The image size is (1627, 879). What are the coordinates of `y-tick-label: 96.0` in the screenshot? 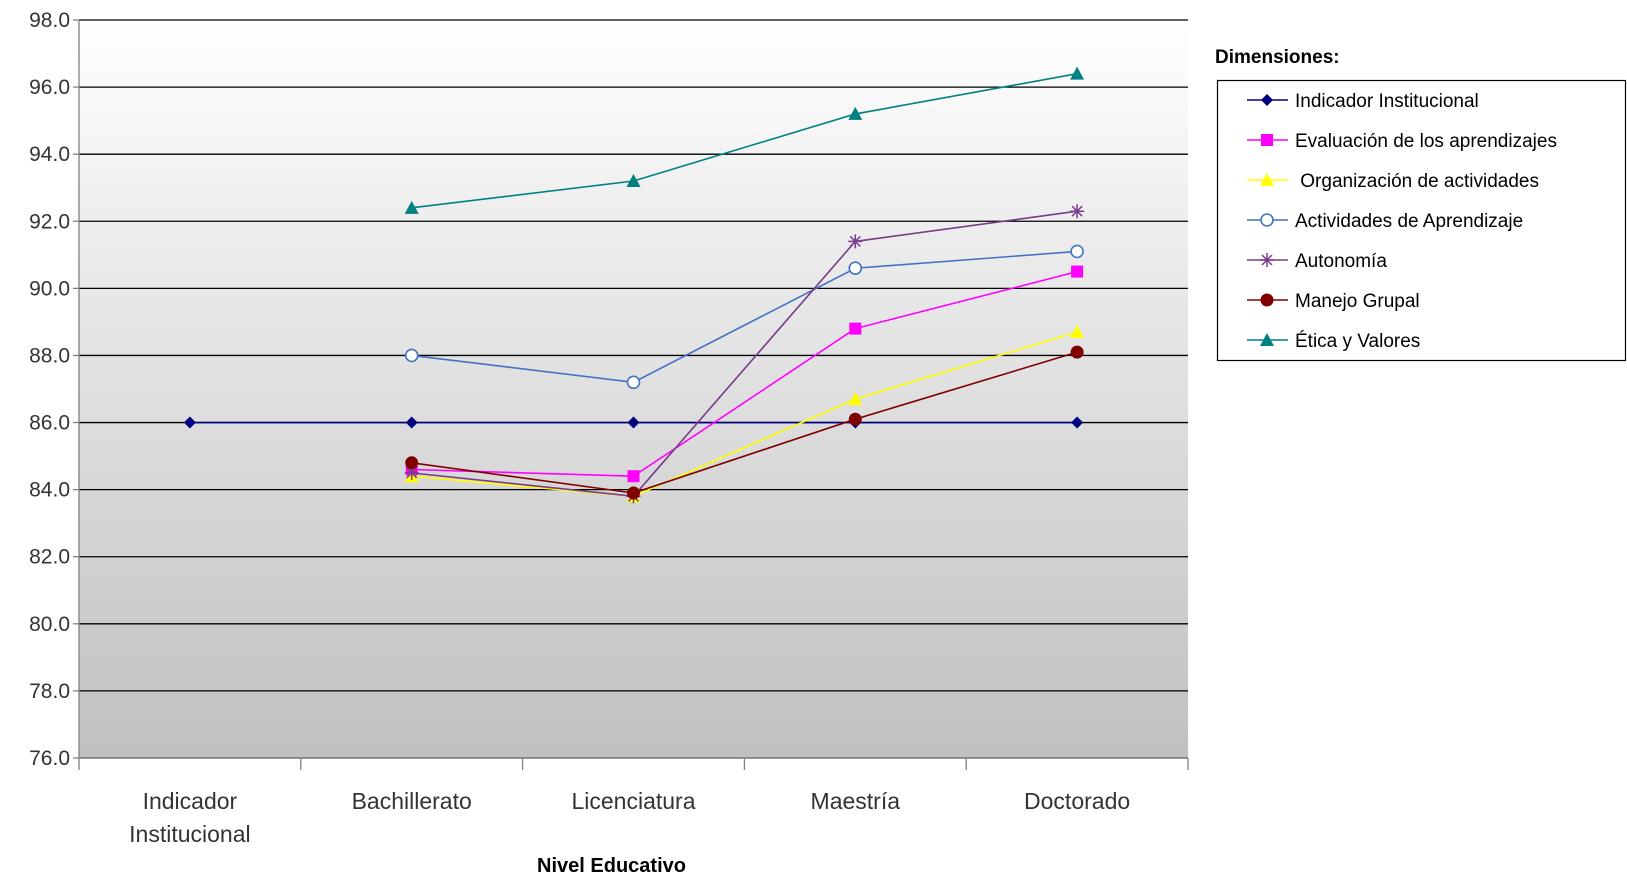 It's located at (49, 87).